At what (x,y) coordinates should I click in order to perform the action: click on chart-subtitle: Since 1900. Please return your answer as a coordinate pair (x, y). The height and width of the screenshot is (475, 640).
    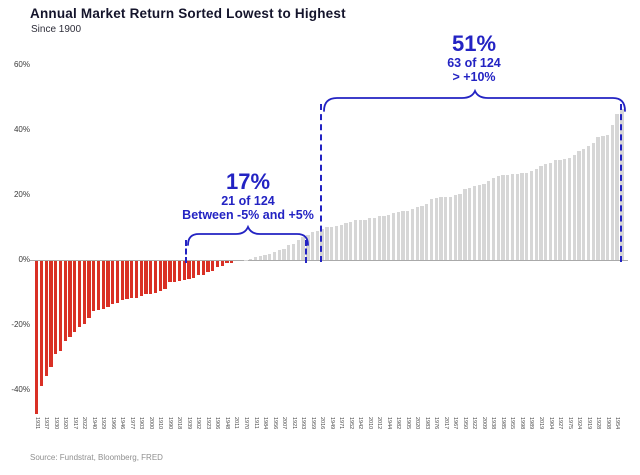
    Looking at the image, I should click on (56, 29).